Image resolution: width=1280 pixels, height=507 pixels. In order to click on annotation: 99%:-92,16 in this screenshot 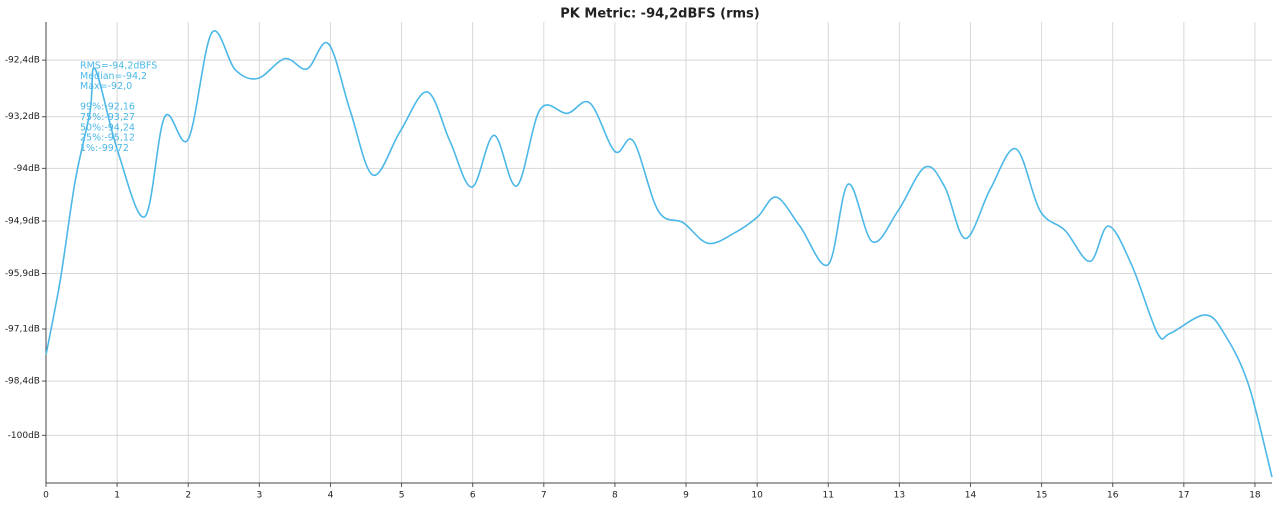, I will do `click(107, 107)`.